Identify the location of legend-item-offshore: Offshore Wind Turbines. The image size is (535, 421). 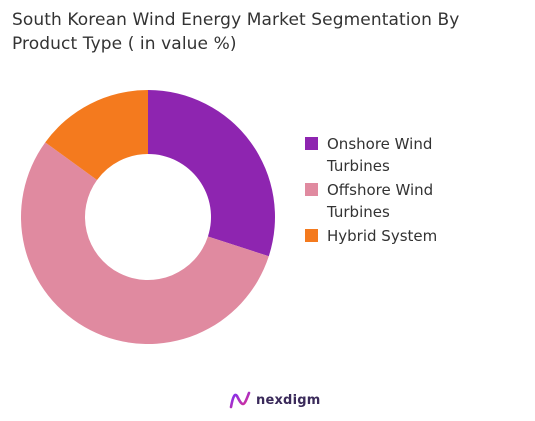
(410, 201).